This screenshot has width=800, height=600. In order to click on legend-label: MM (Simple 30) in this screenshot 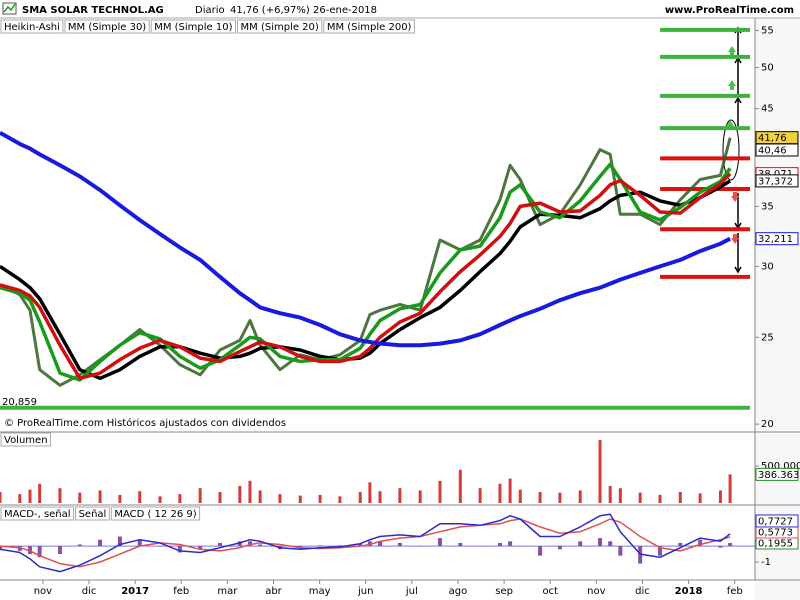, I will do `click(107, 27)`.